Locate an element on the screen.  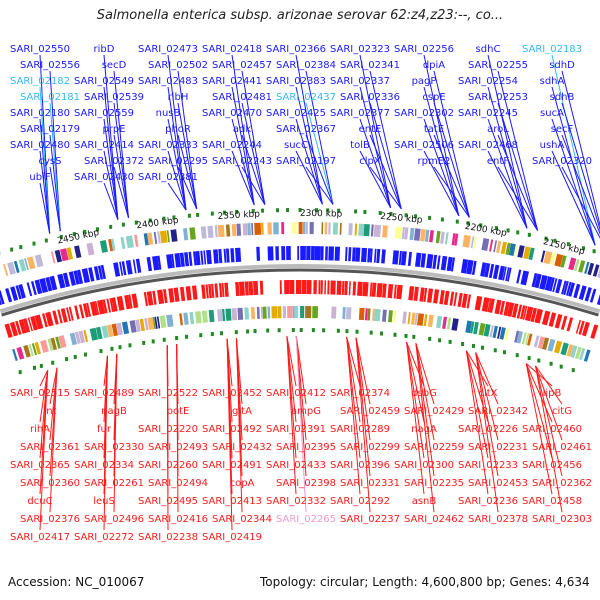
bottom-gene-label: citX is located at coordinates (487, 393).